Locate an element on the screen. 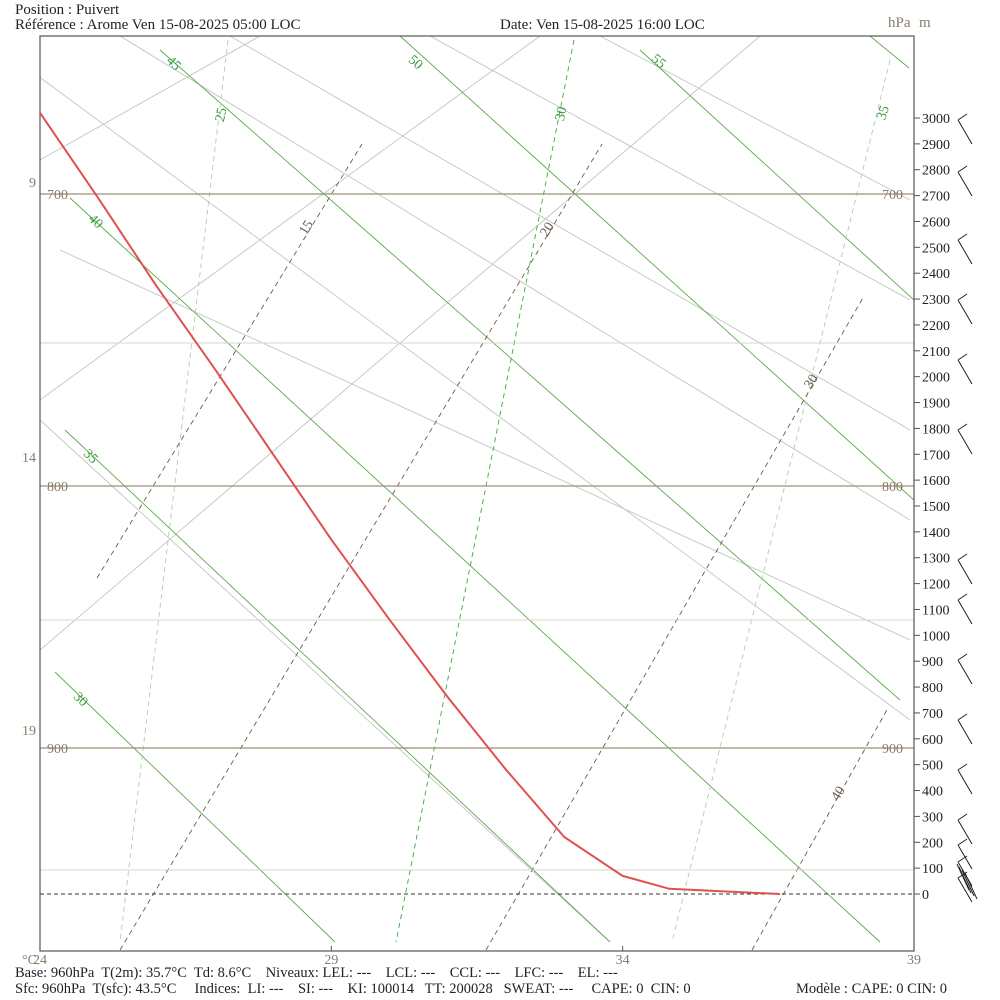  altitude-tick-label: 1800 is located at coordinates (936, 429).